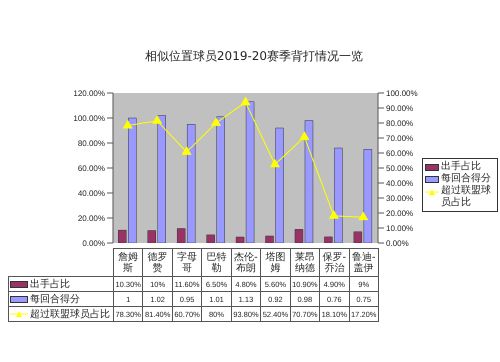 This screenshot has width=500, height=362. I want to click on x-tick-label: 詹姆斯, so click(128, 262).